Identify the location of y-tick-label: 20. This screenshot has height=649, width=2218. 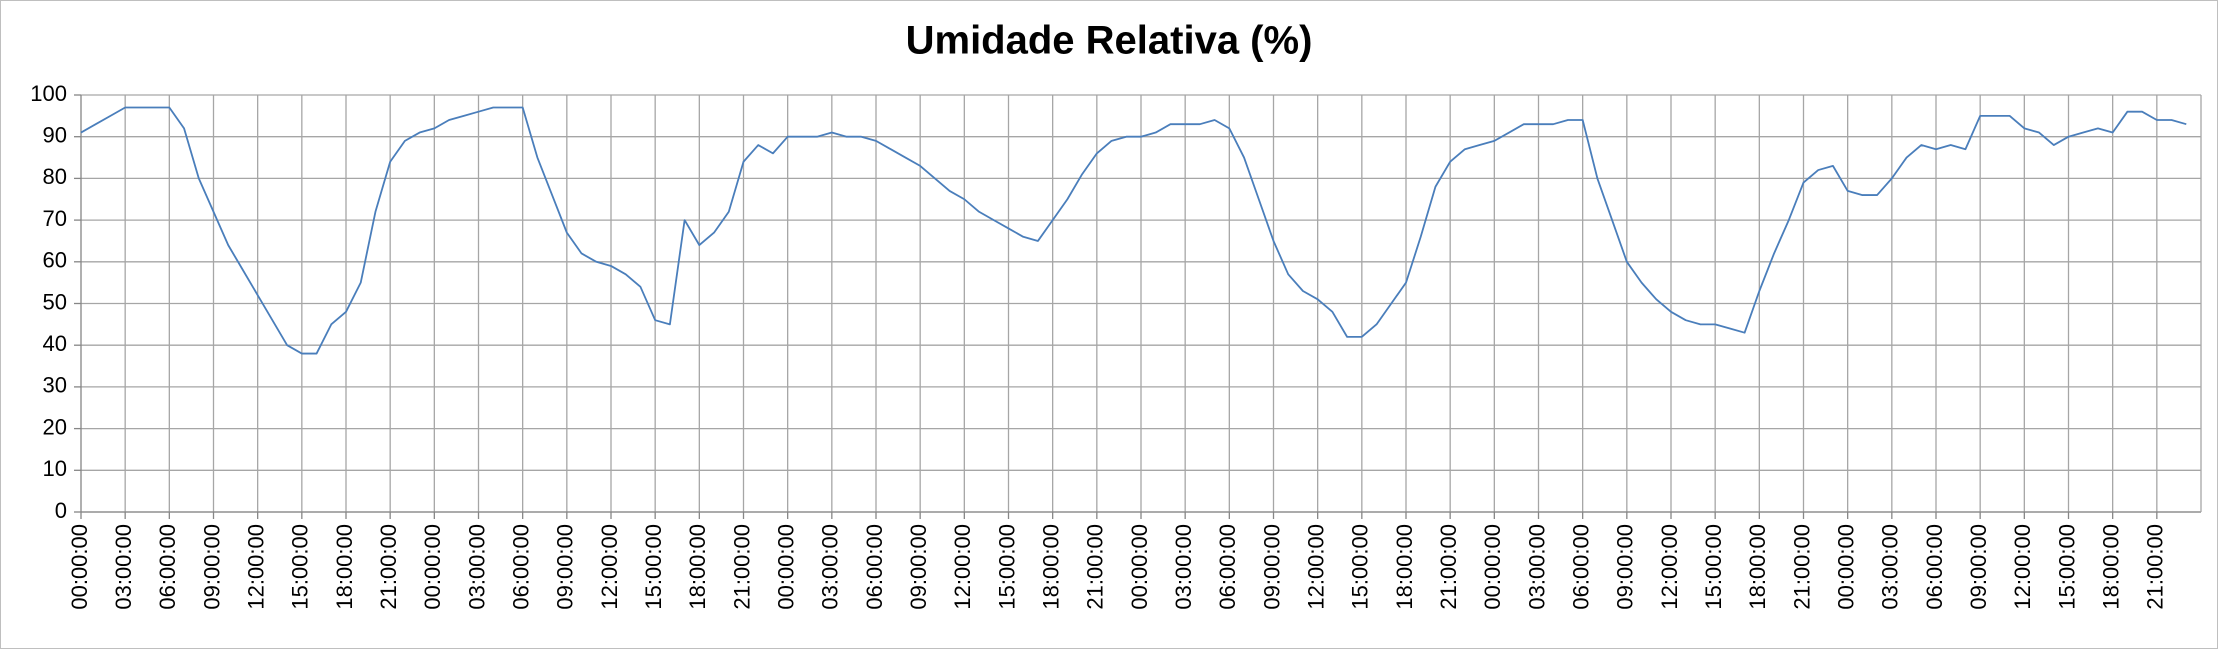
(55, 426).